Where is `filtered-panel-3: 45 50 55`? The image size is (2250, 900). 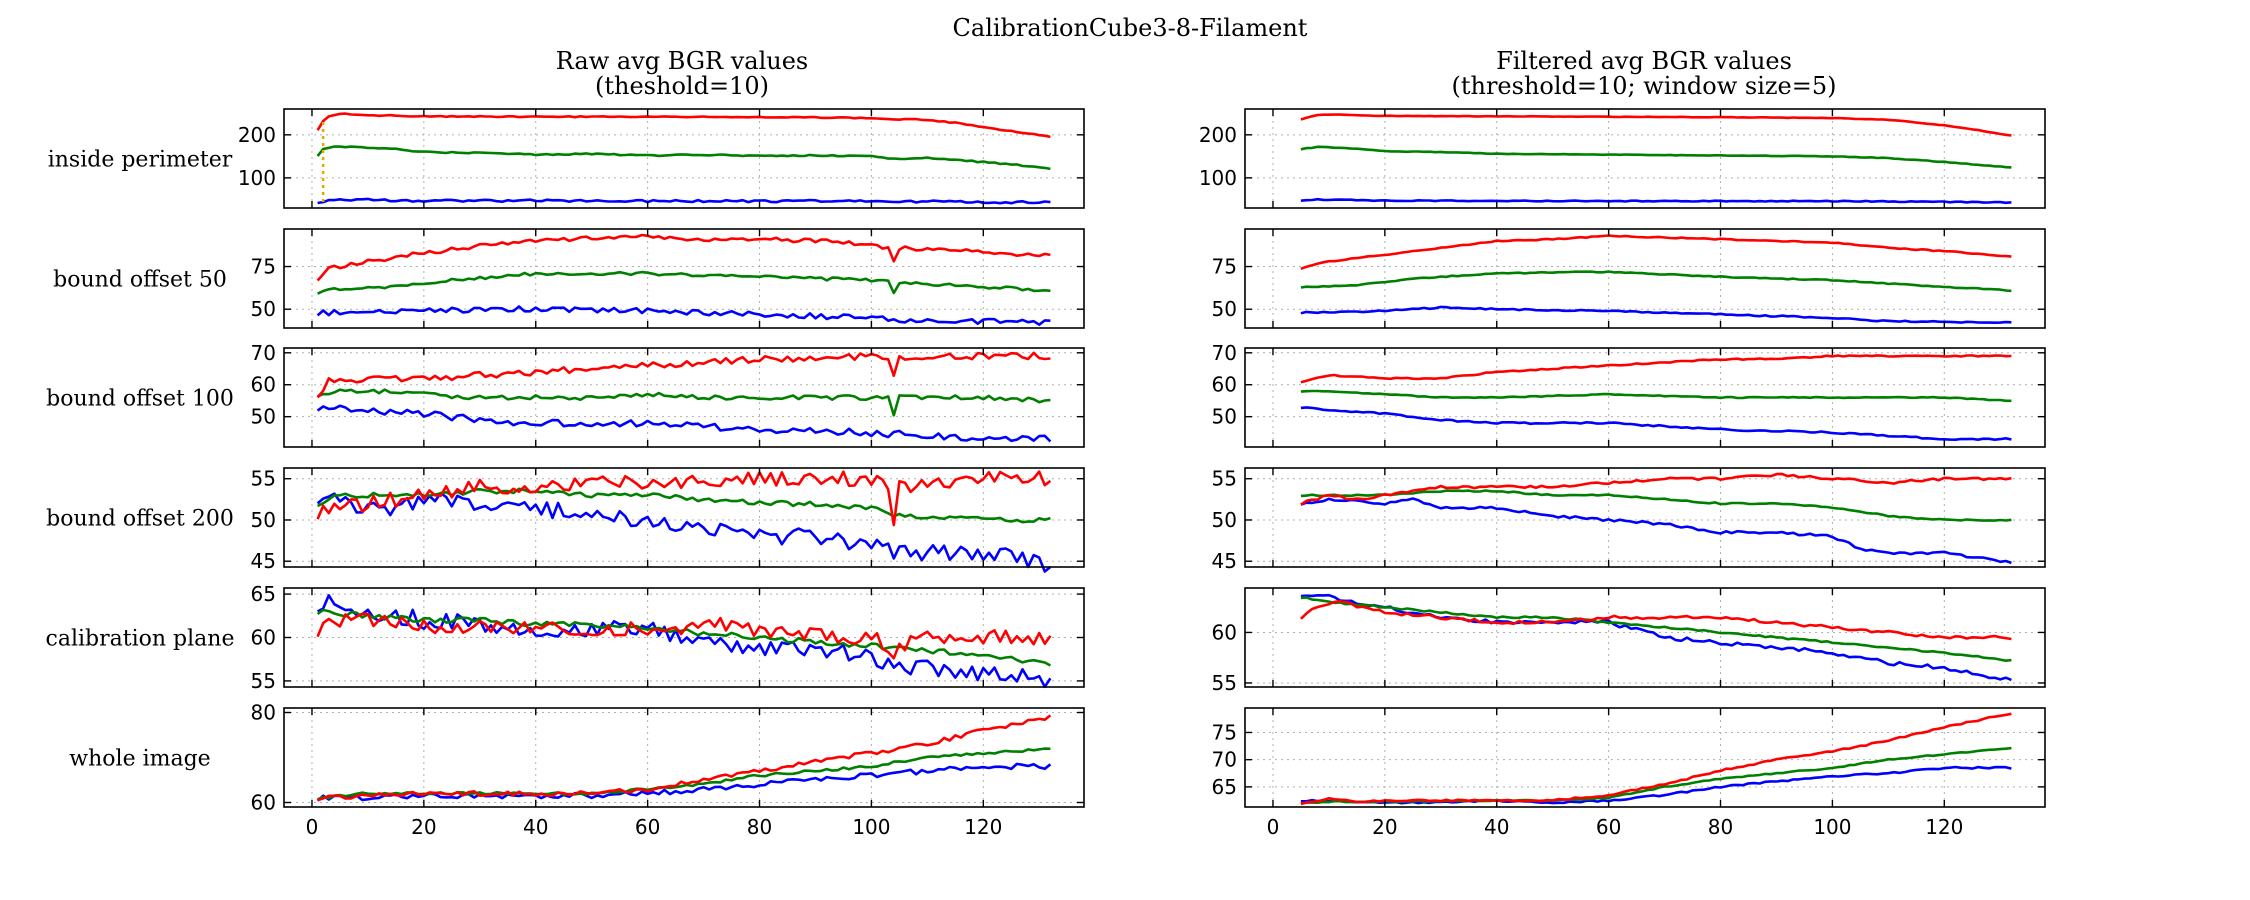
filtered-panel-3: 45 50 55 is located at coordinates (1629, 520).